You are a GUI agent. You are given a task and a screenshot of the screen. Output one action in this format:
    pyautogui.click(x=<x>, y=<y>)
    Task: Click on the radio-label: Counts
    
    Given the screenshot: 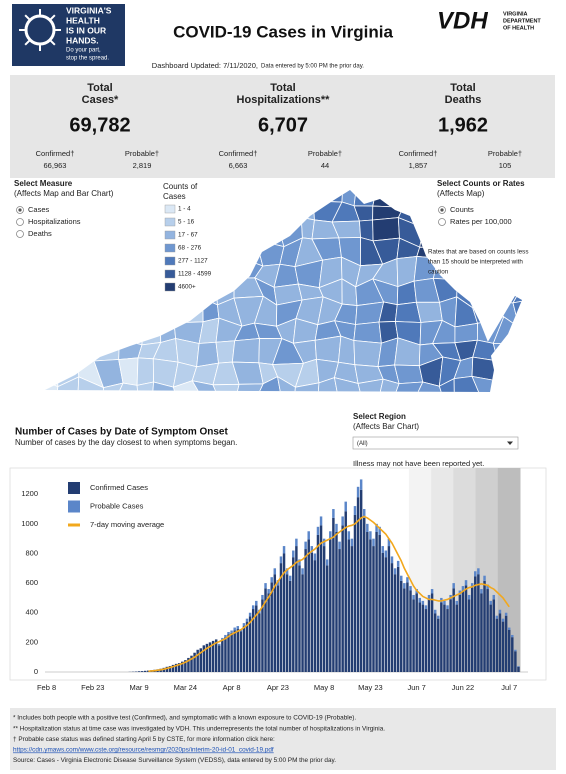 What is the action you would take?
    pyautogui.click(x=462, y=209)
    